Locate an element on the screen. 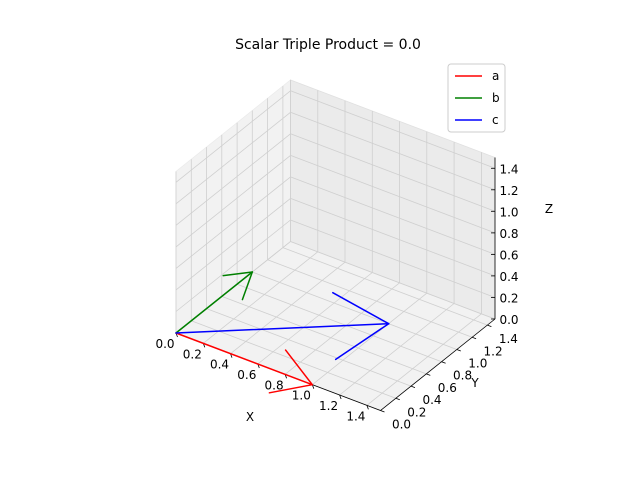 Image resolution: width=640 pixels, height=480 pixels. z-tick-label-2: 0.4 is located at coordinates (508, 277).